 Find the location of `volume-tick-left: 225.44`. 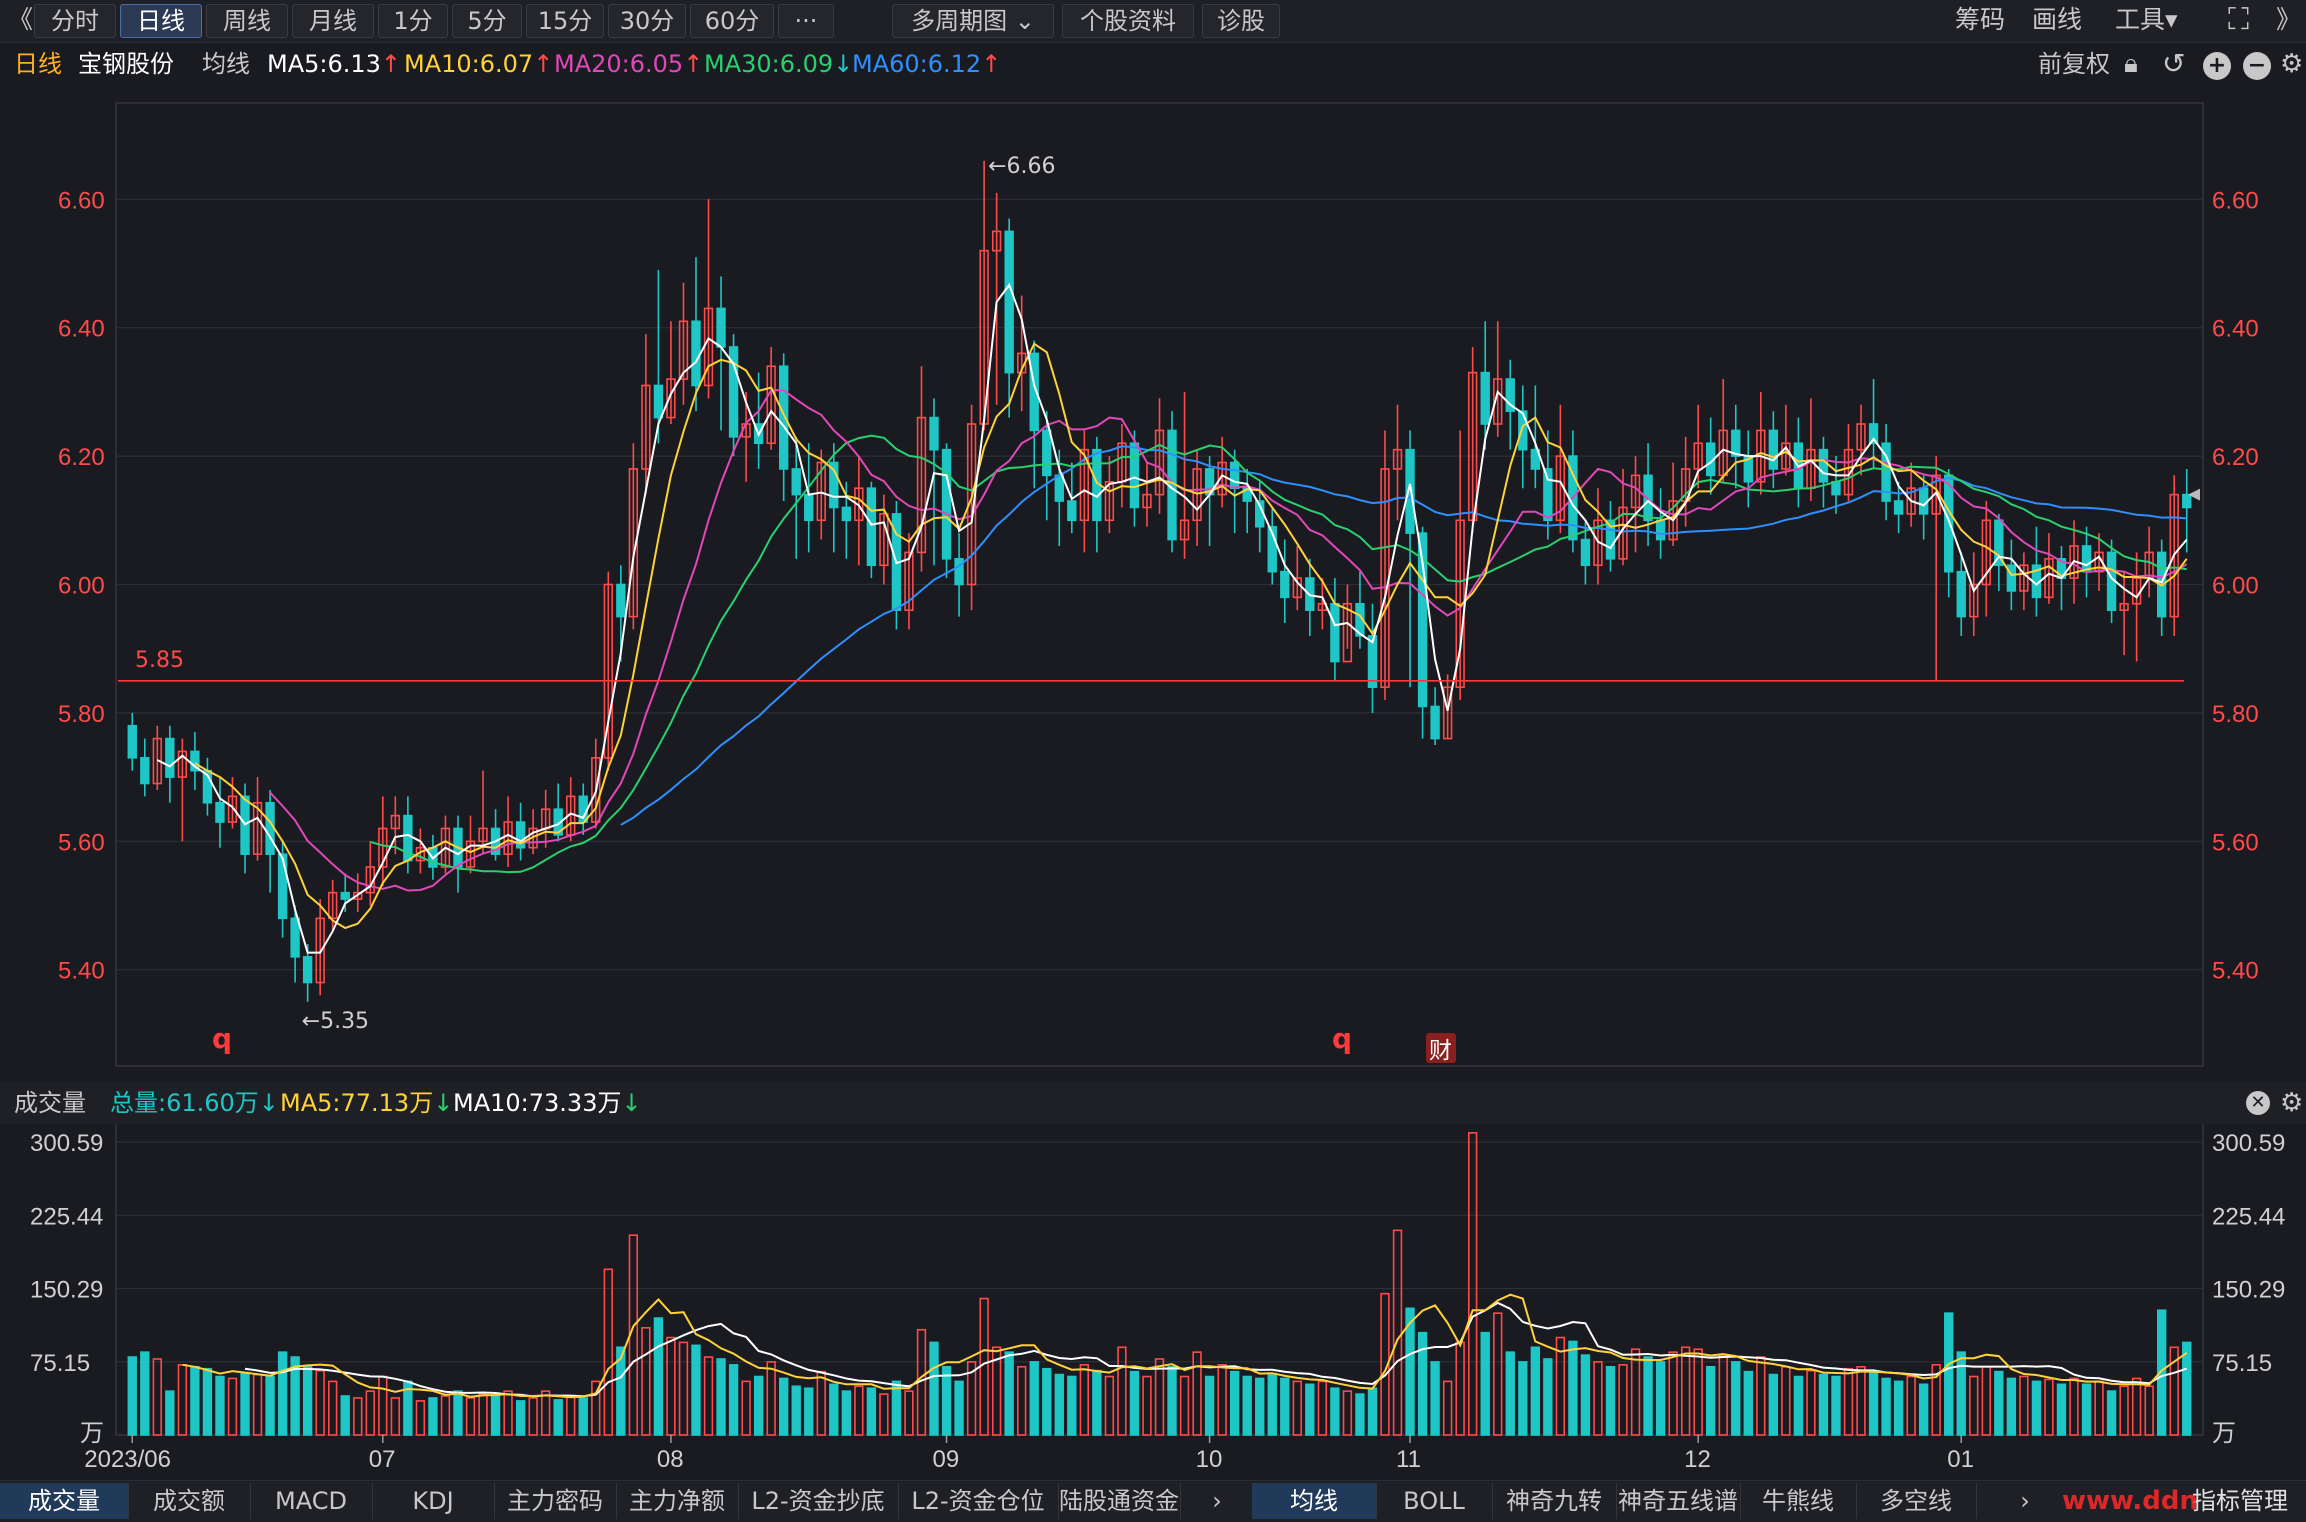

volume-tick-left: 225.44 is located at coordinates (66, 1216).